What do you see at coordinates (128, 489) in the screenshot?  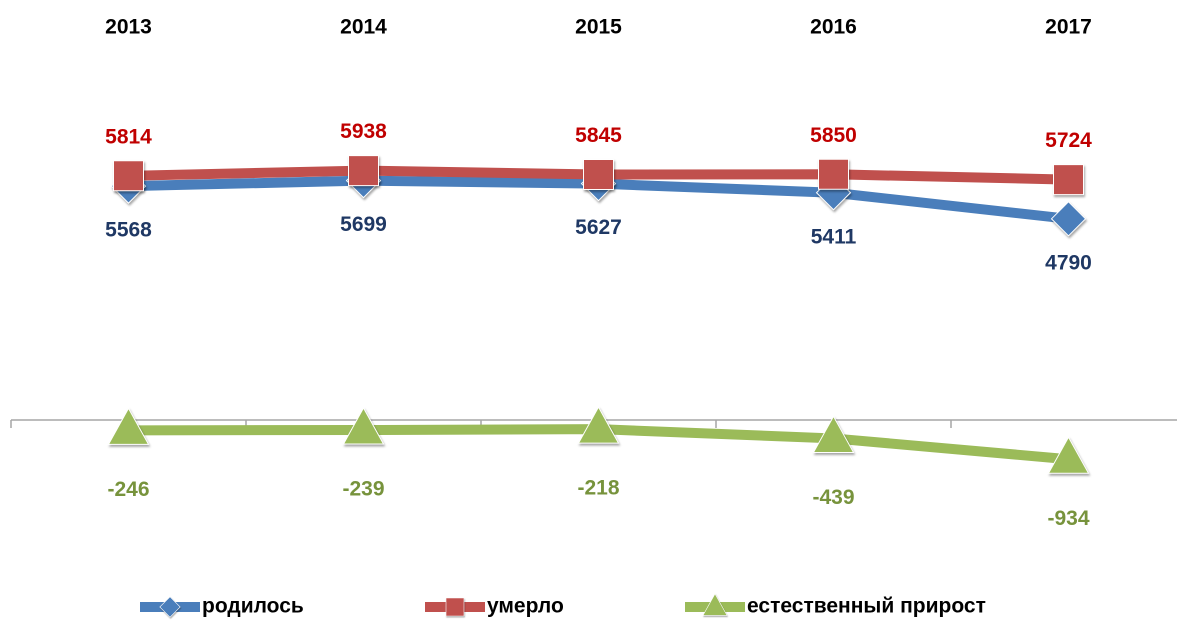 I see `data-label: -246` at bounding box center [128, 489].